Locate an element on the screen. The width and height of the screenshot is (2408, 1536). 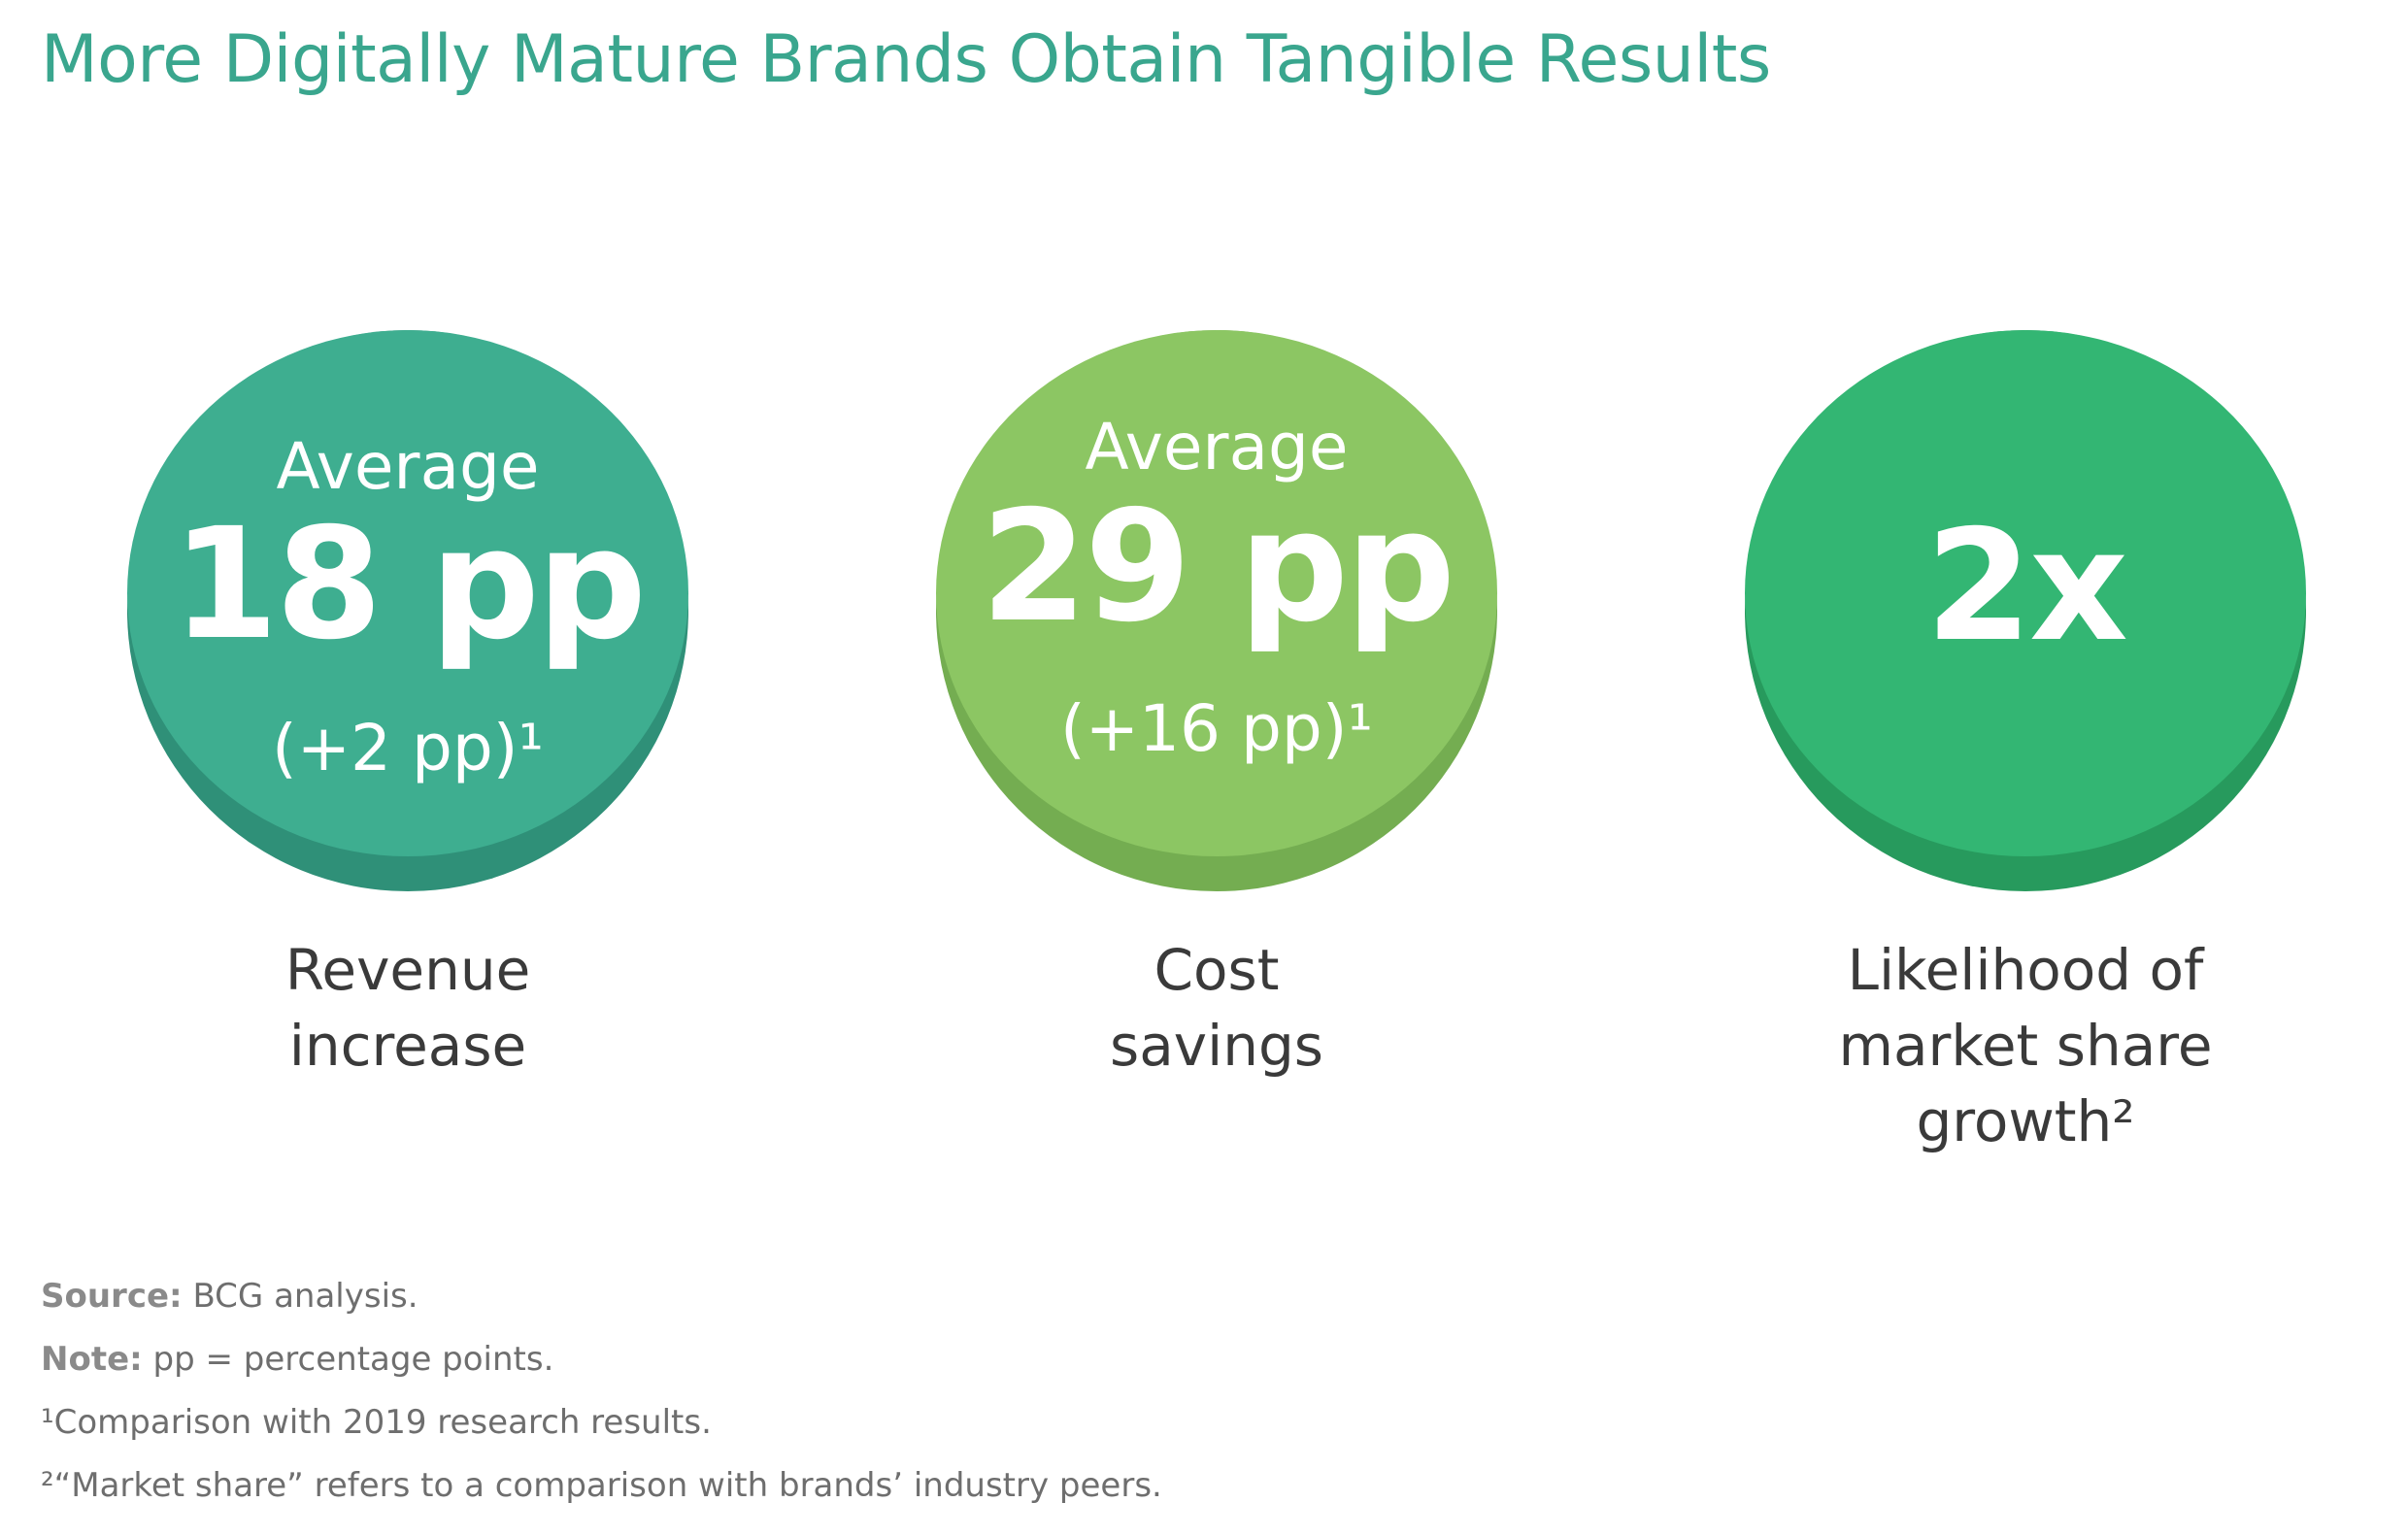
label-line: market share is located at coordinates (2026, 1046).